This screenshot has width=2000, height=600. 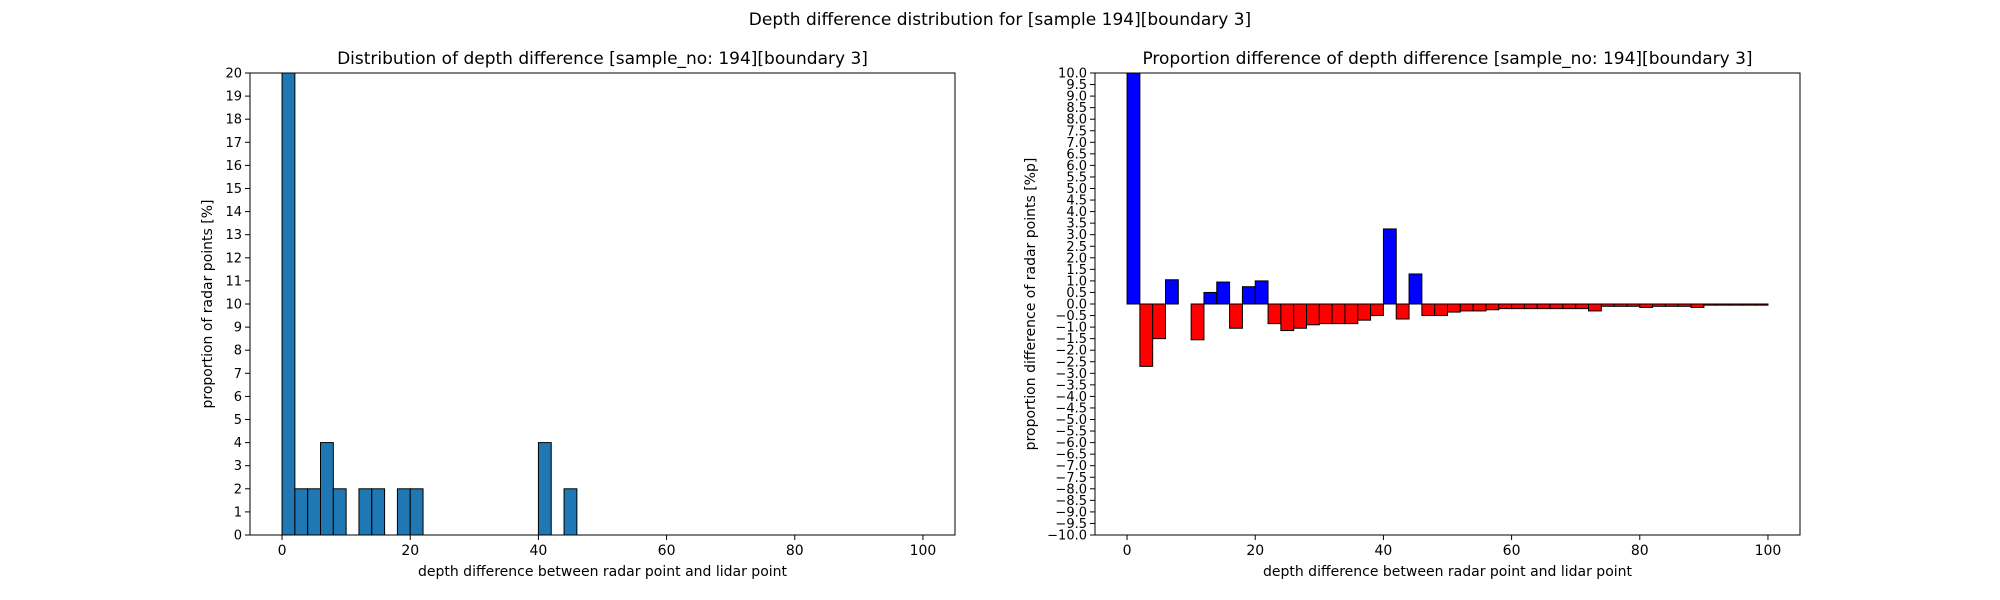 I want to click on y-tick-label: 14, so click(x=233, y=212).